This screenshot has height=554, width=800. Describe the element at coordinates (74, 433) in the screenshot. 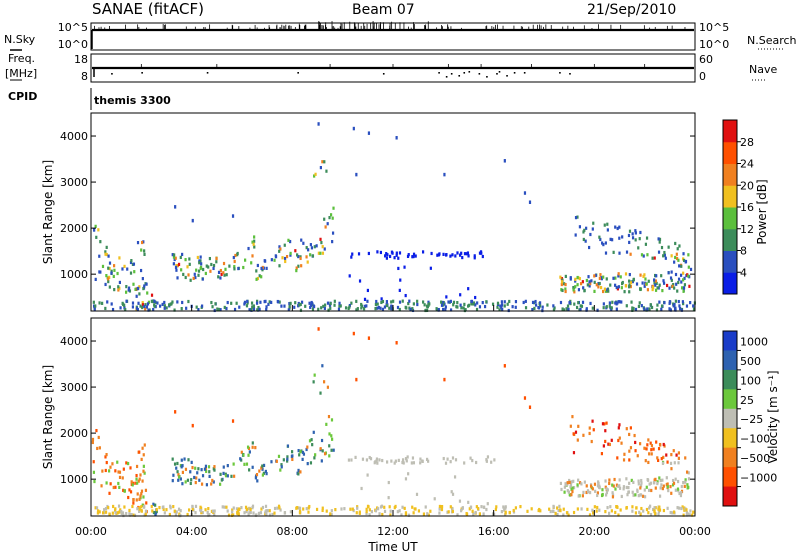

I see `velocity-y-tick-label: 2000` at that location.